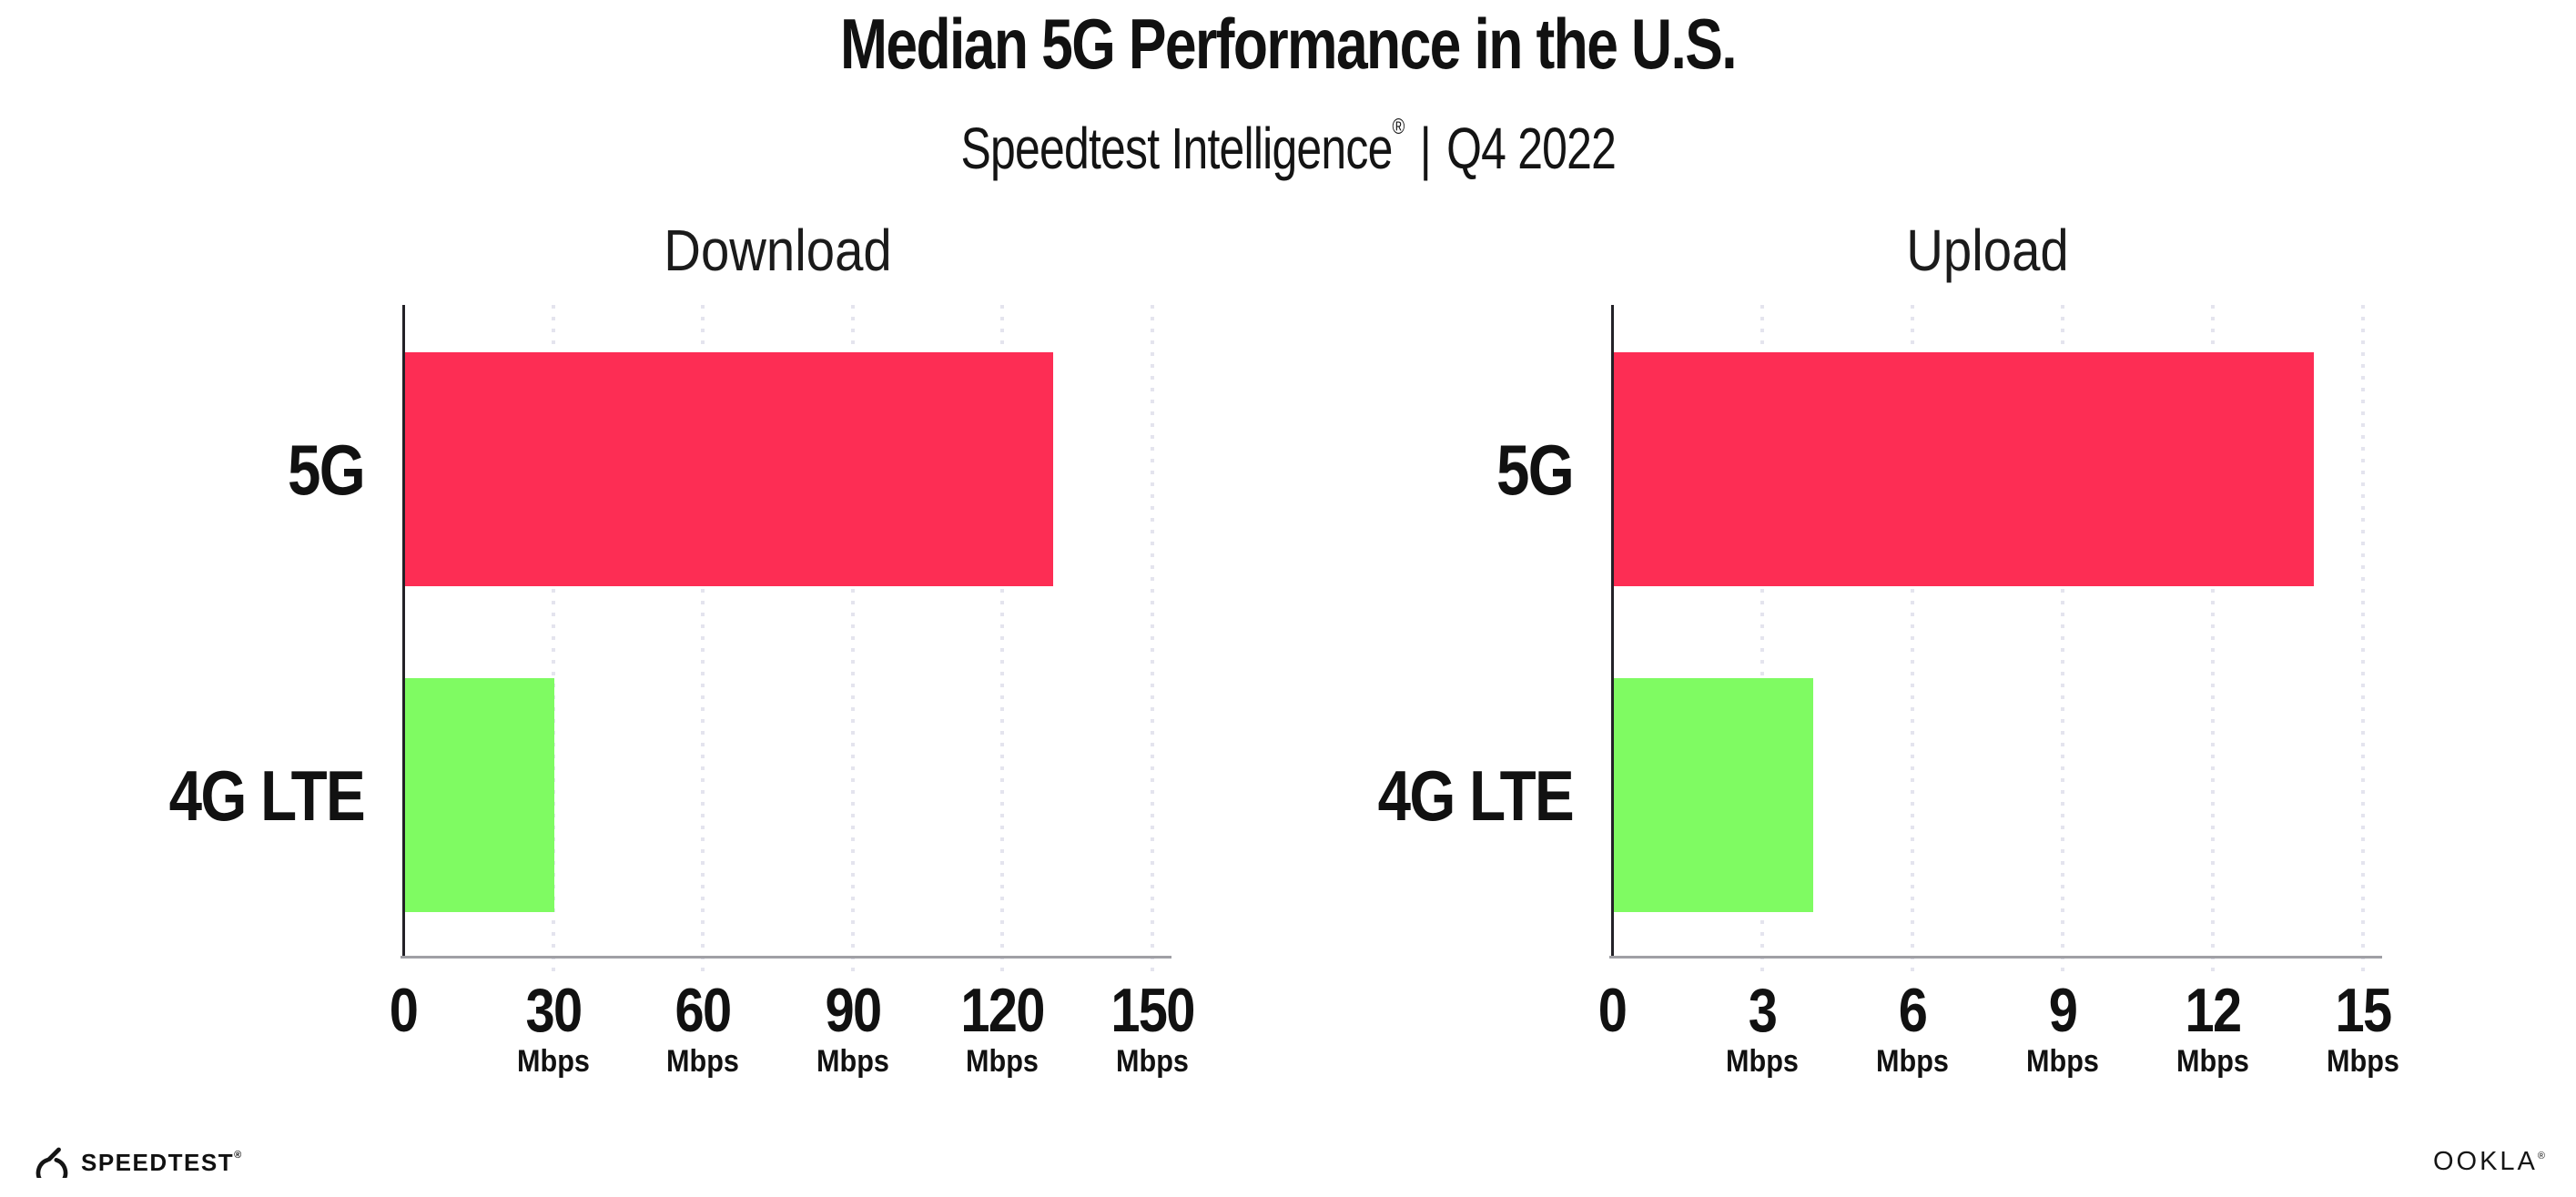 The image size is (2576, 1197). Describe the element at coordinates (1476, 796) in the screenshot. I see `category-label-4g-lte-upload: 4G LTE` at that location.